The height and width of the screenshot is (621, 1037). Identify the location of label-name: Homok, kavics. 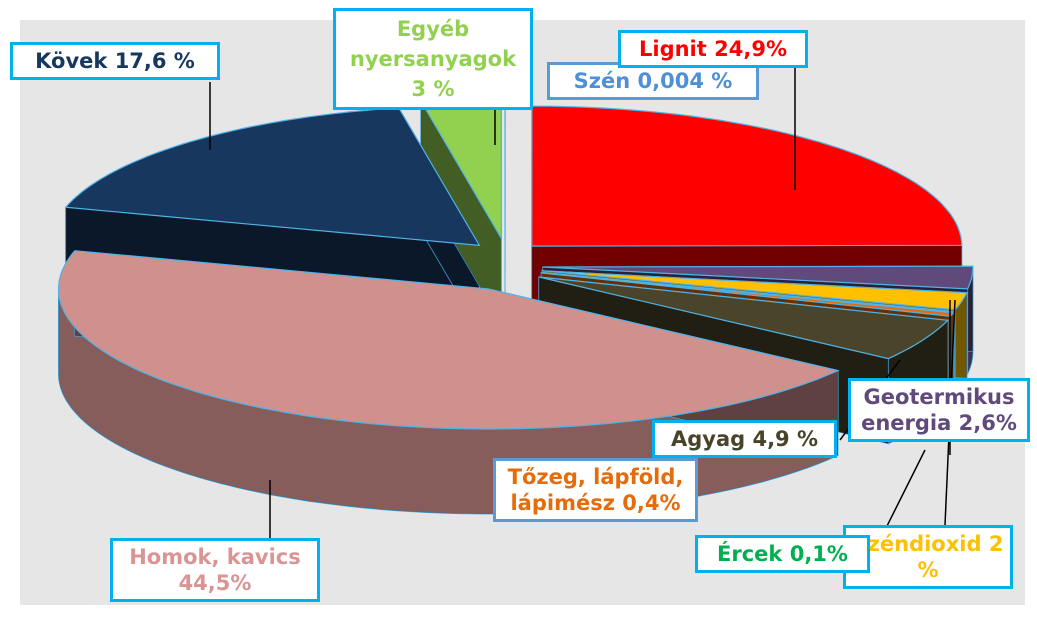
(215, 557).